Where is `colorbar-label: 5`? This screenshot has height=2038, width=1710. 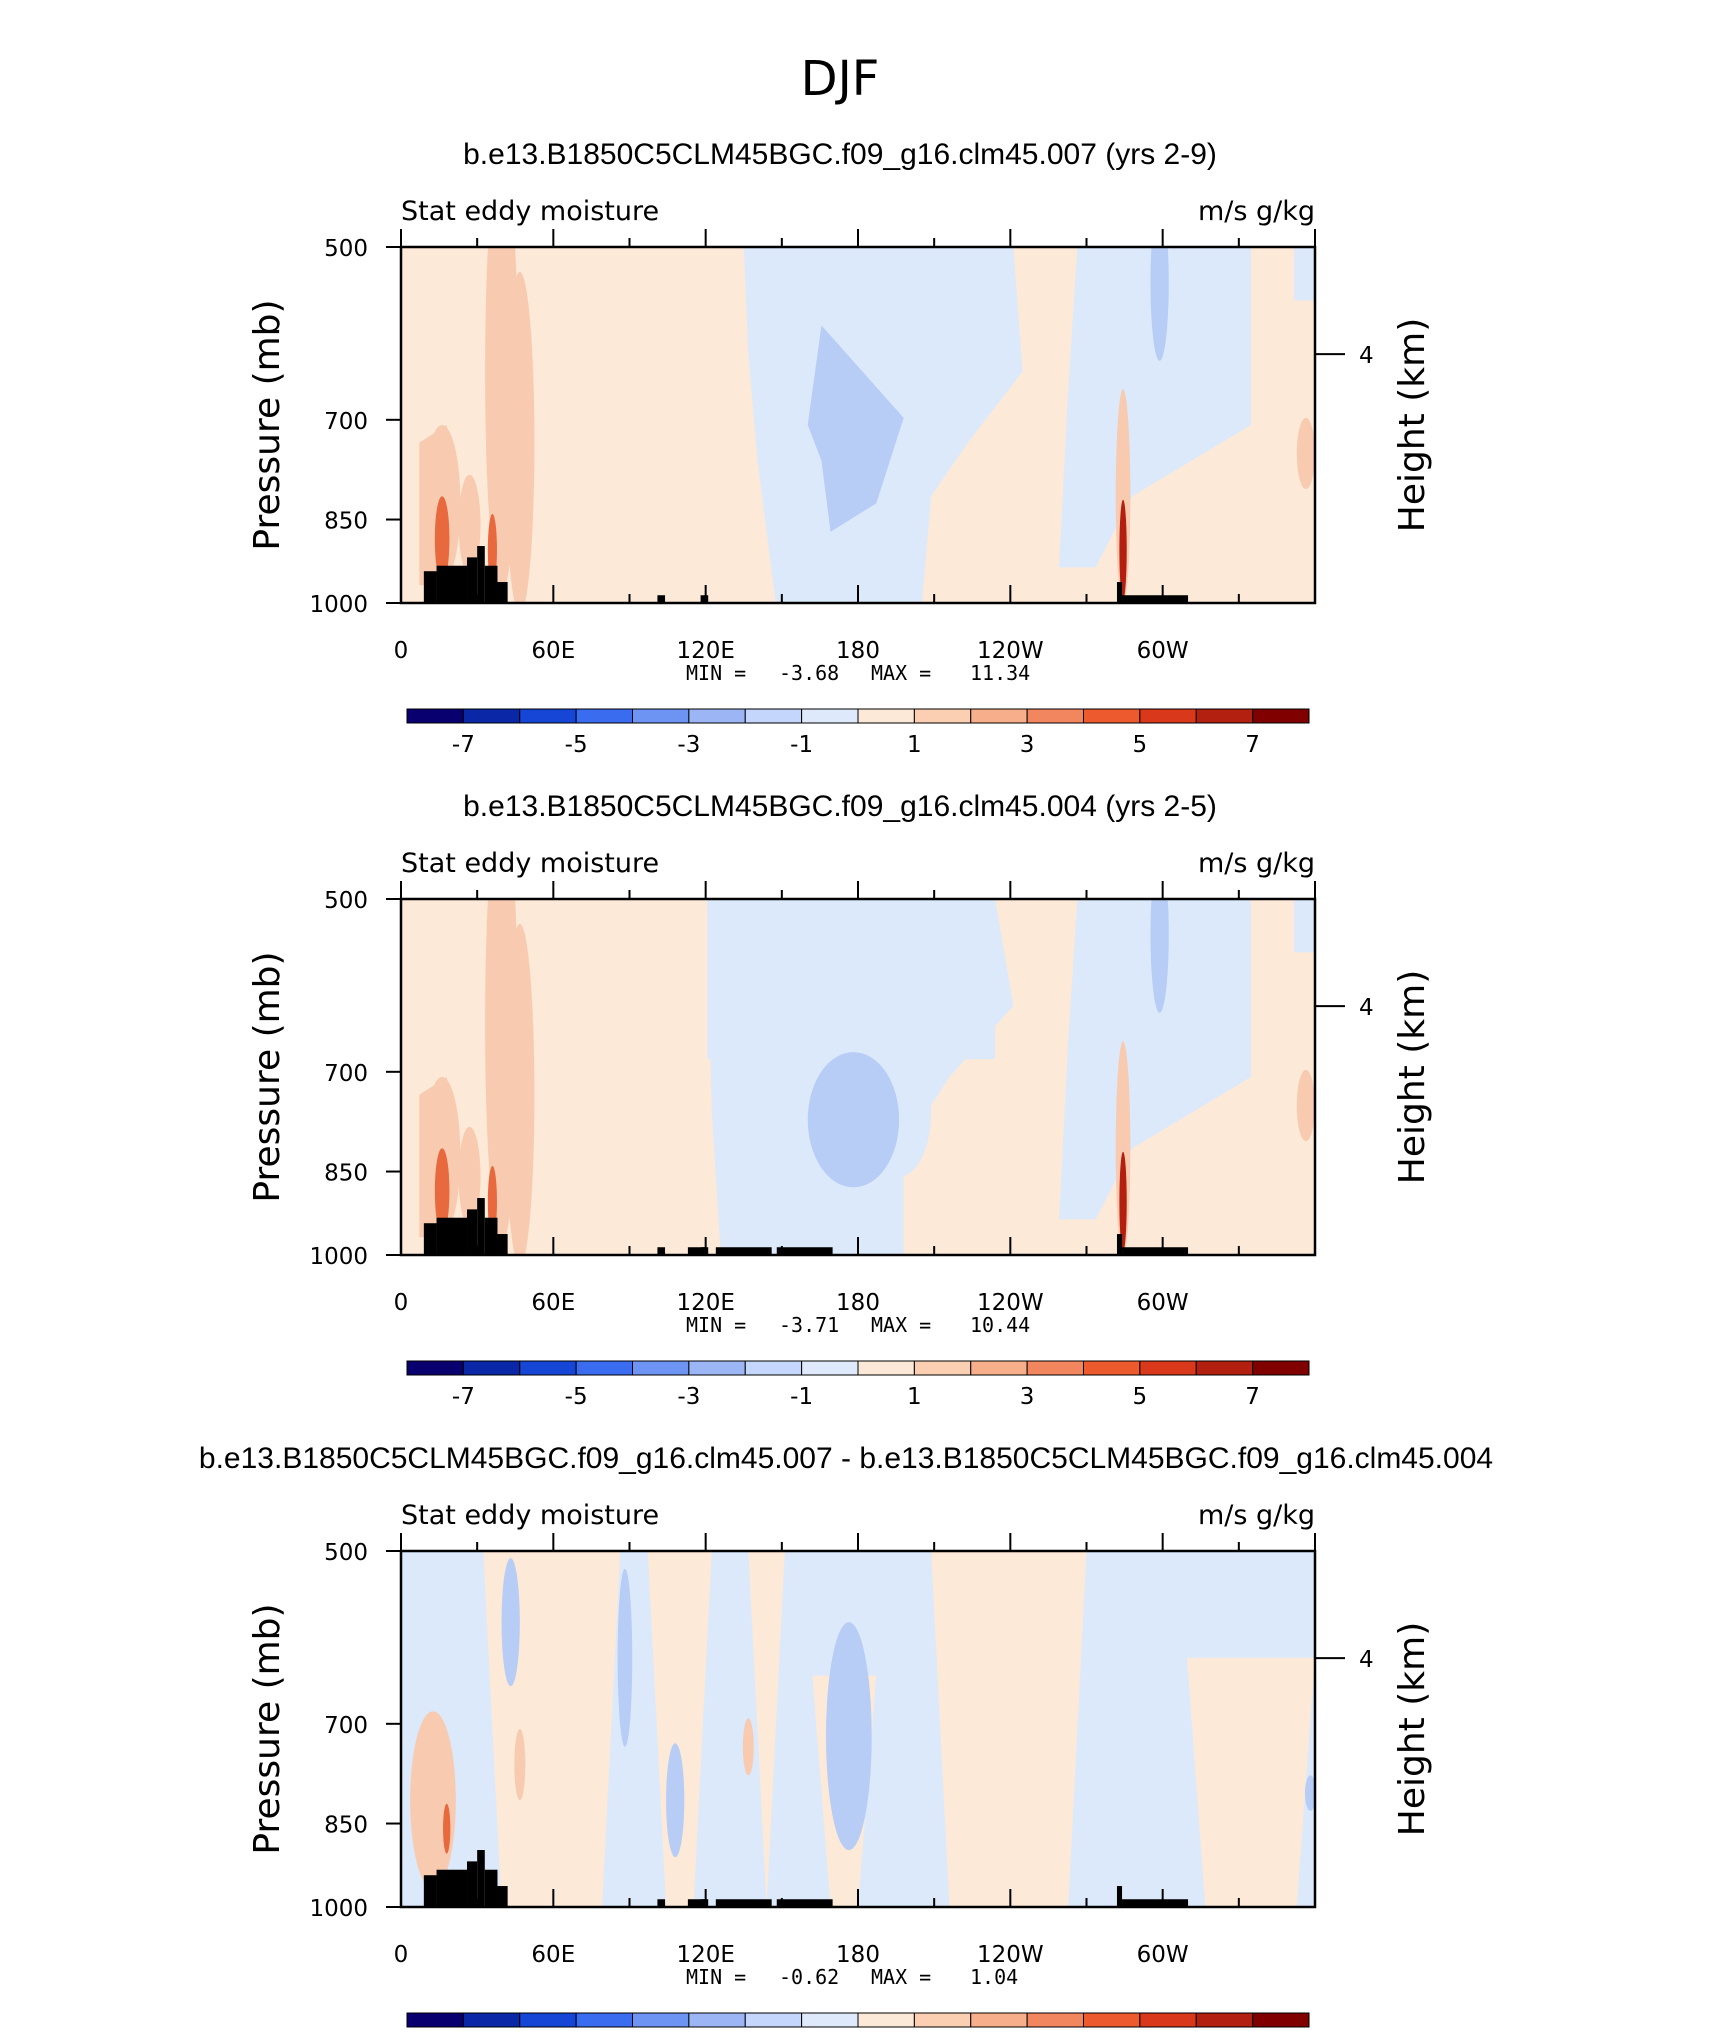
colorbar-label: 5 is located at coordinates (1140, 1397).